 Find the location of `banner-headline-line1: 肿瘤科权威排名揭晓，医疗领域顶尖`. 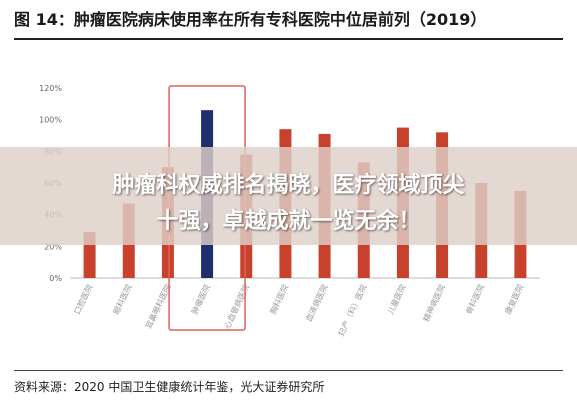

banner-headline-line1: 肿瘤科权威排名揭晓，医疗领域顶尖 is located at coordinates (288, 185).